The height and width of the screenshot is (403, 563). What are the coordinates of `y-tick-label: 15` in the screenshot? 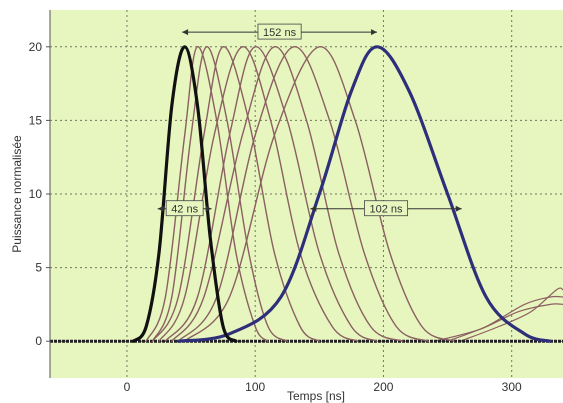 It's located at (36, 120).